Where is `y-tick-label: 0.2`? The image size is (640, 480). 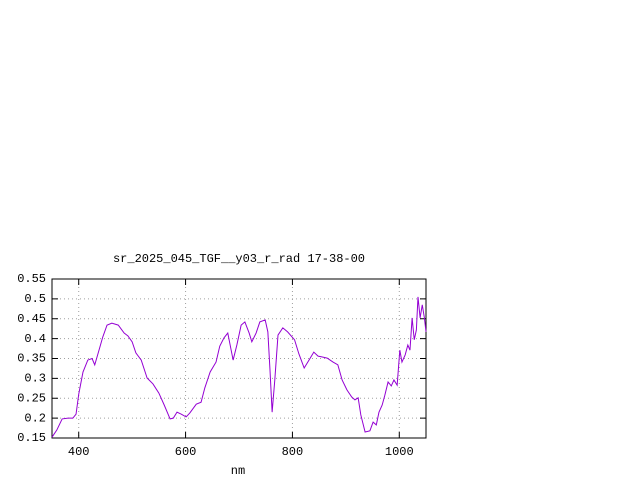
y-tick-label: 0.2 is located at coordinates (35, 418).